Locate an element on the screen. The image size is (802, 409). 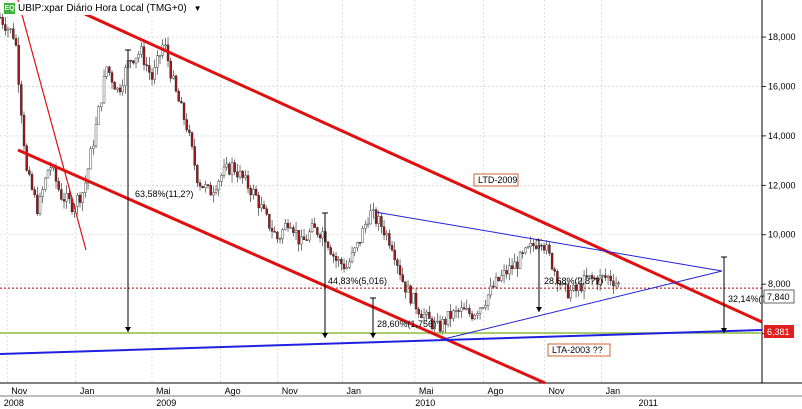
measure-arrow-5-head is located at coordinates (724, 330).